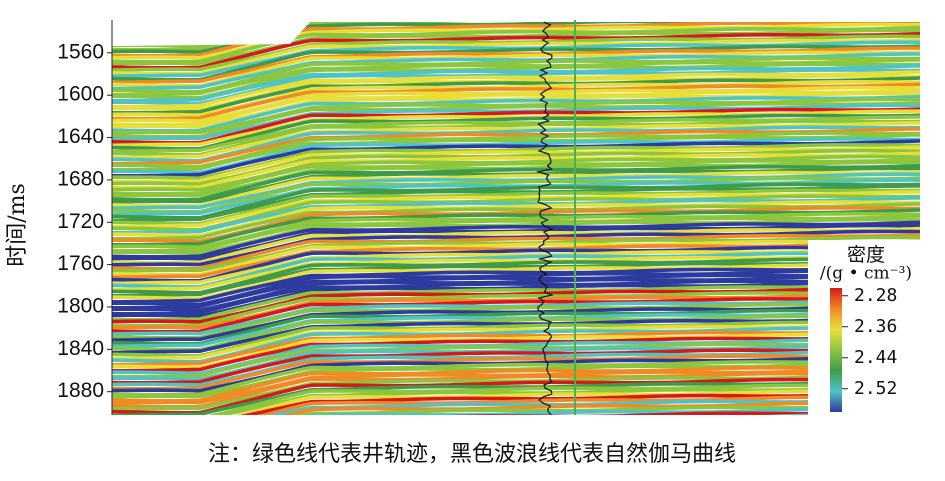 The width and height of the screenshot is (945, 481). I want to click on y-tick-label: 1720, so click(80, 221).